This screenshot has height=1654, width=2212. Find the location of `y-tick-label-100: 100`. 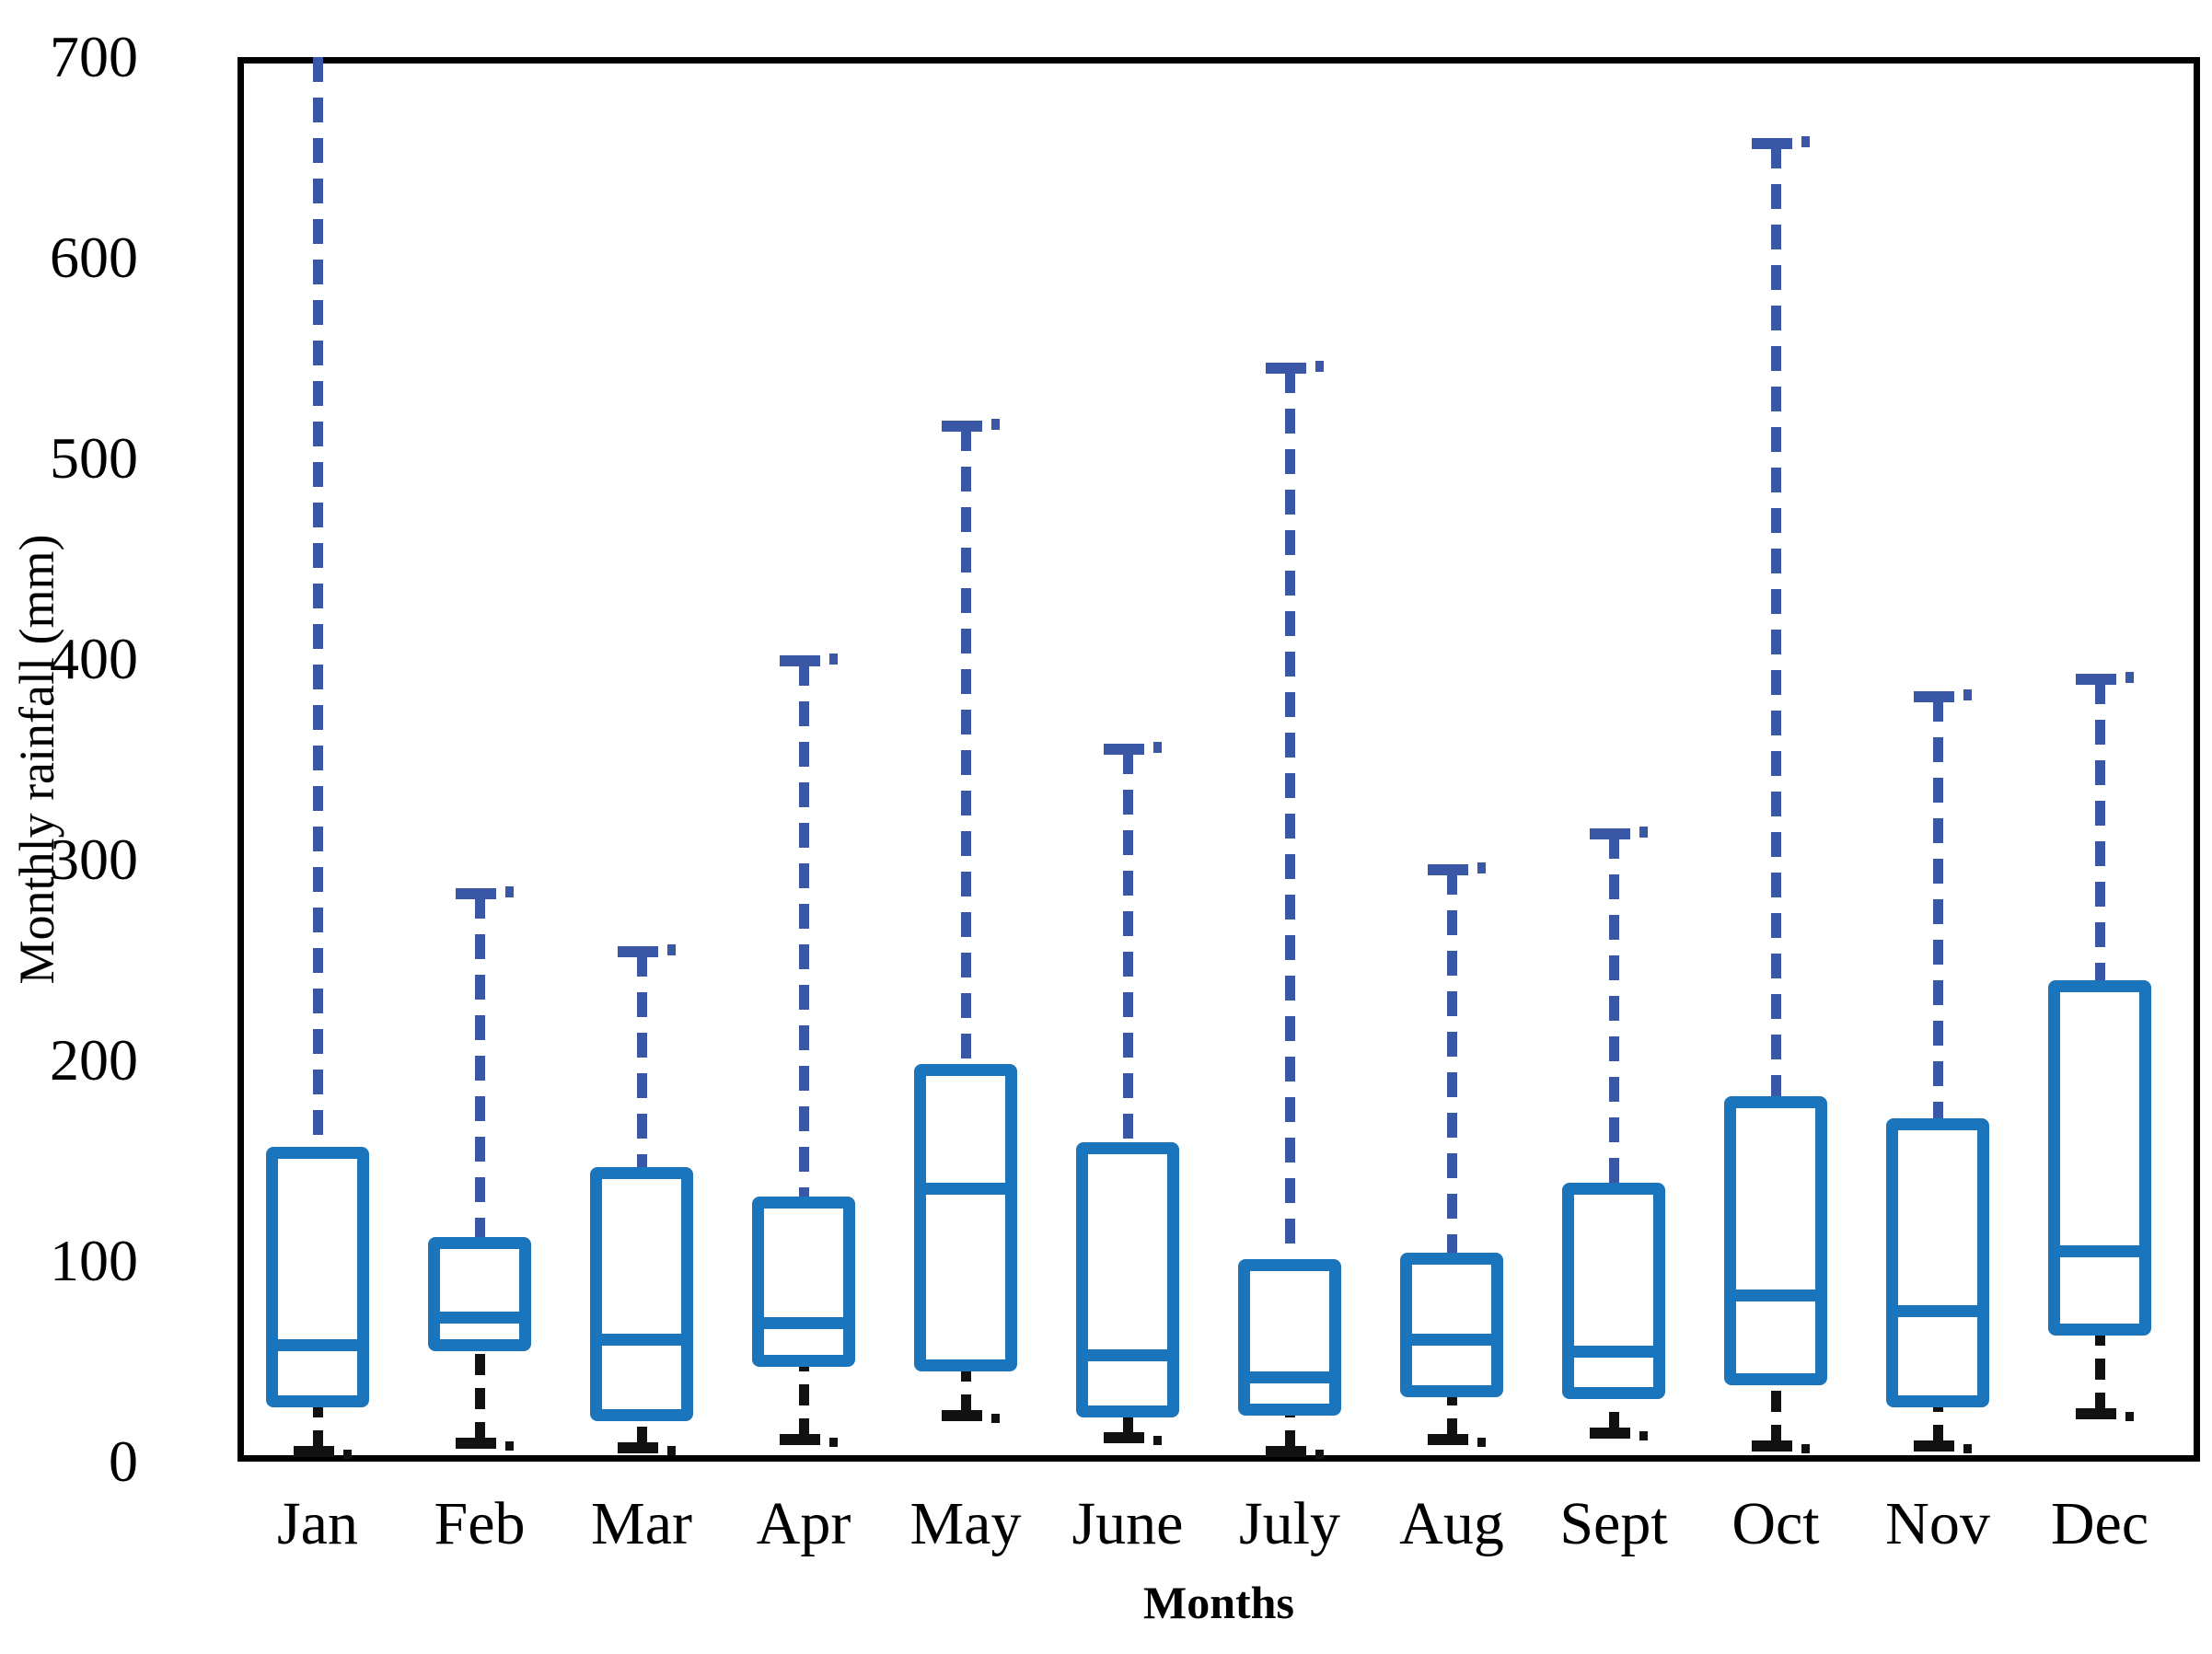

y-tick-label-100: 100 is located at coordinates (94, 1260).